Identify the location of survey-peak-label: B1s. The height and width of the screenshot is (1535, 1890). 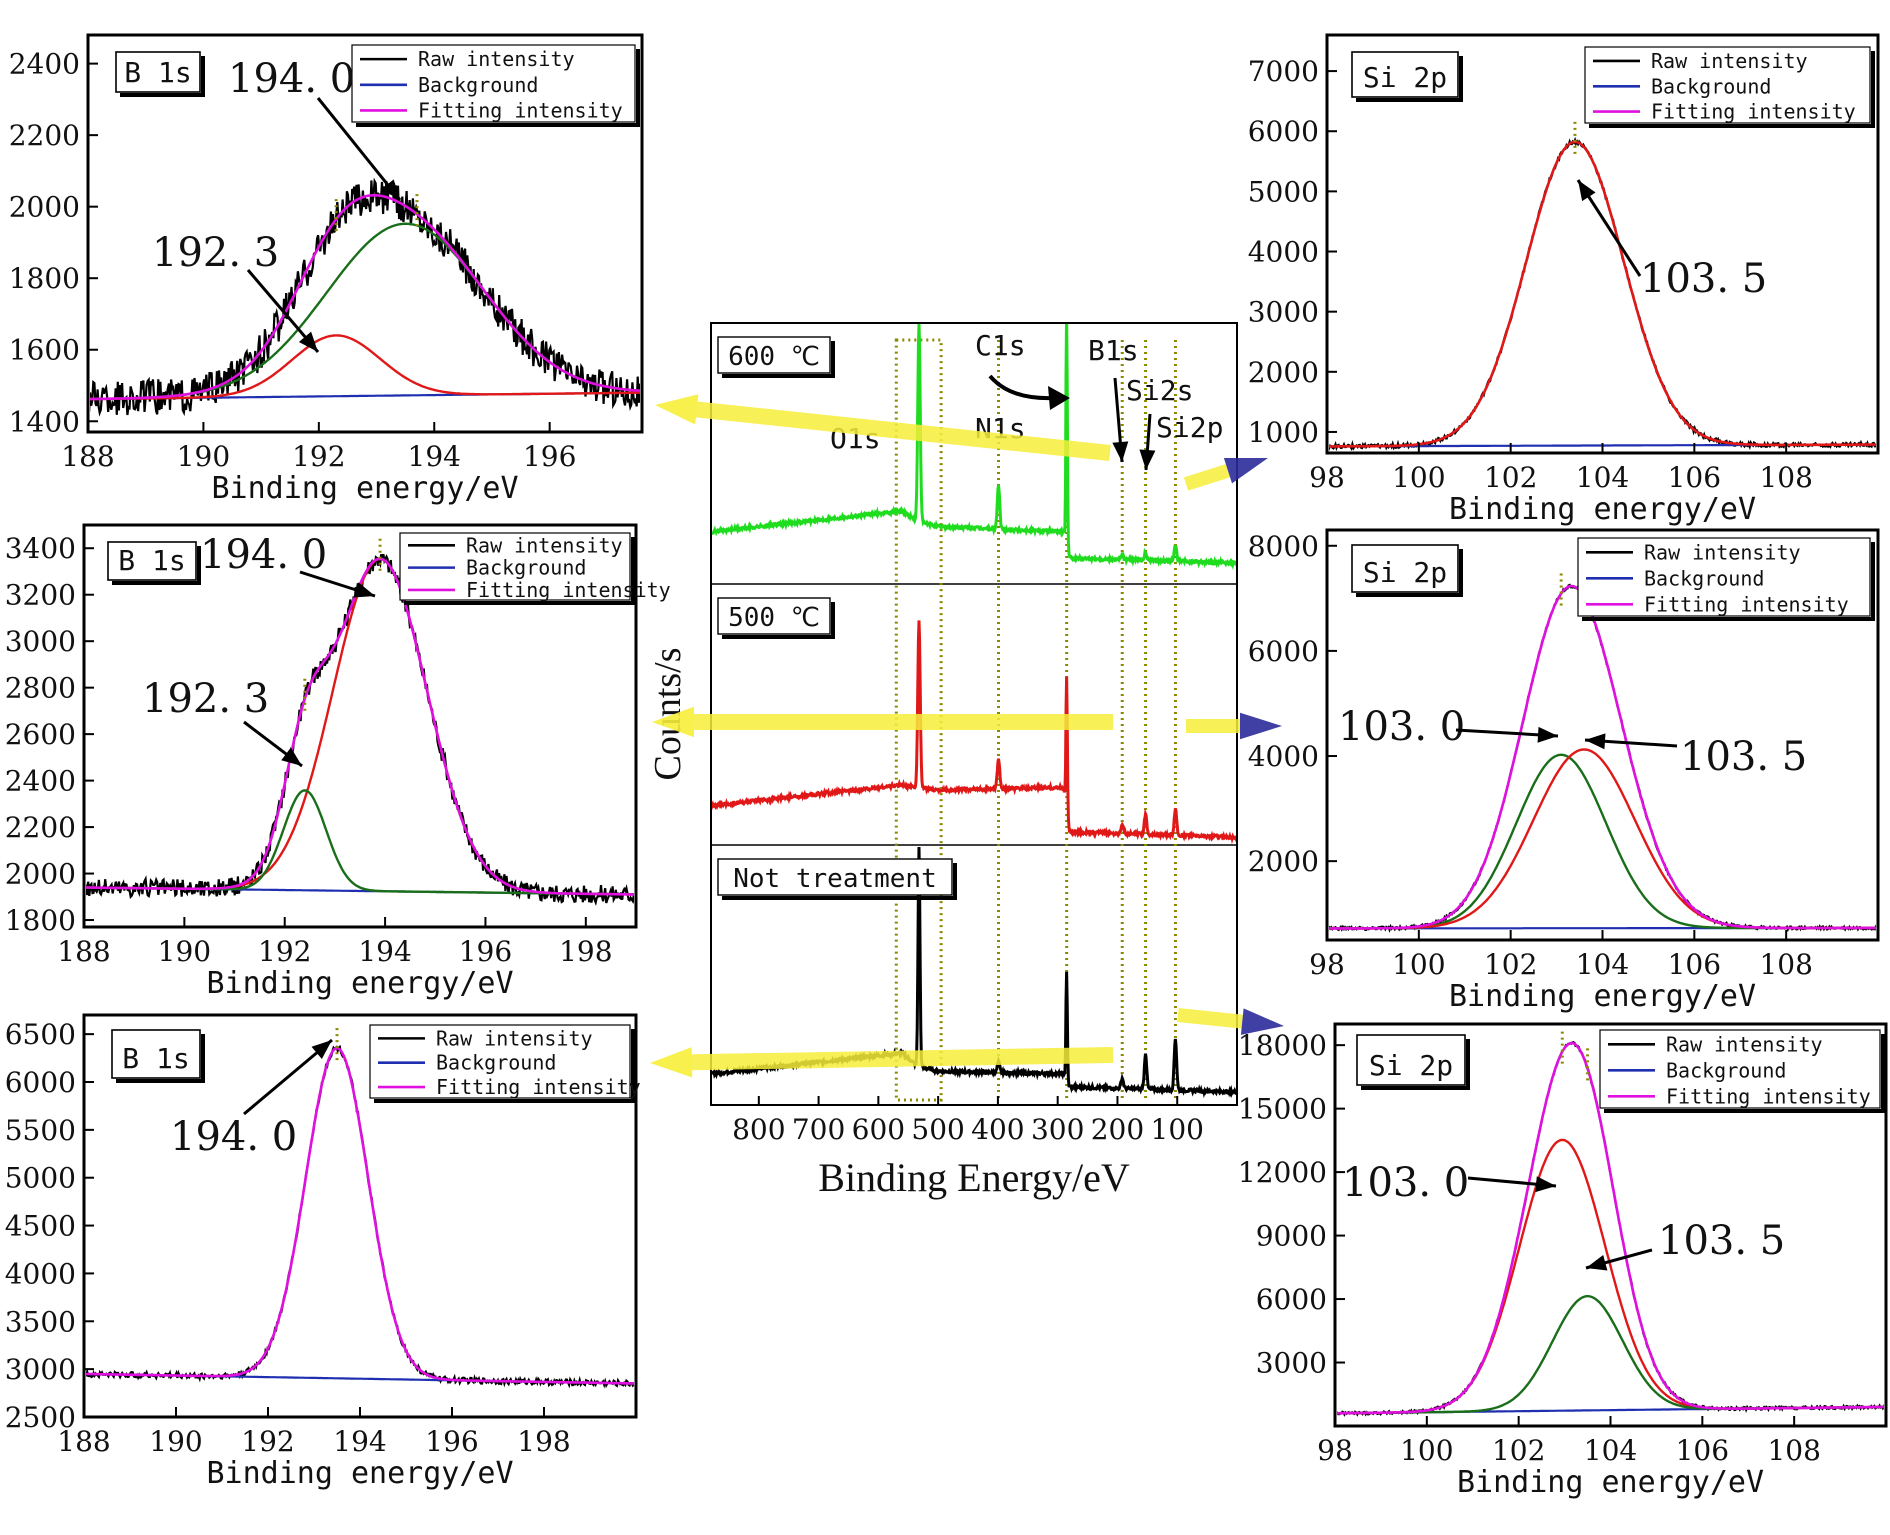
(1113, 350).